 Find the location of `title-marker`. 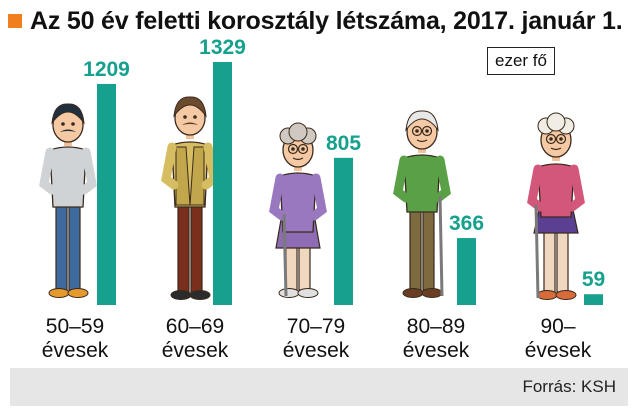

title-marker is located at coordinates (15, 21).